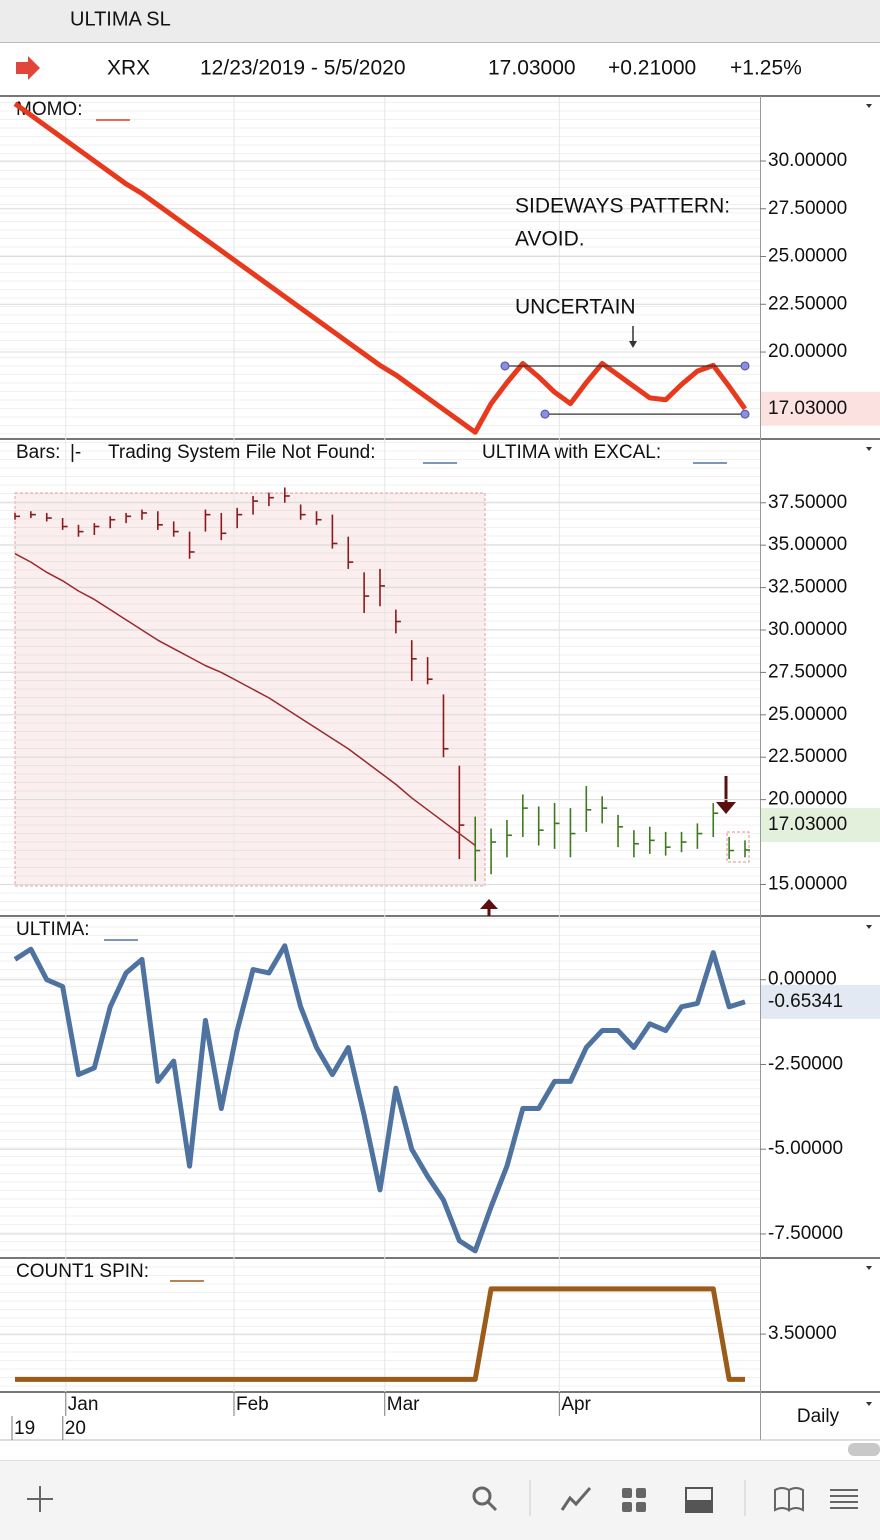 The image size is (880, 1540). What do you see at coordinates (550, 239) in the screenshot?
I see `annotation: AVOID.` at bounding box center [550, 239].